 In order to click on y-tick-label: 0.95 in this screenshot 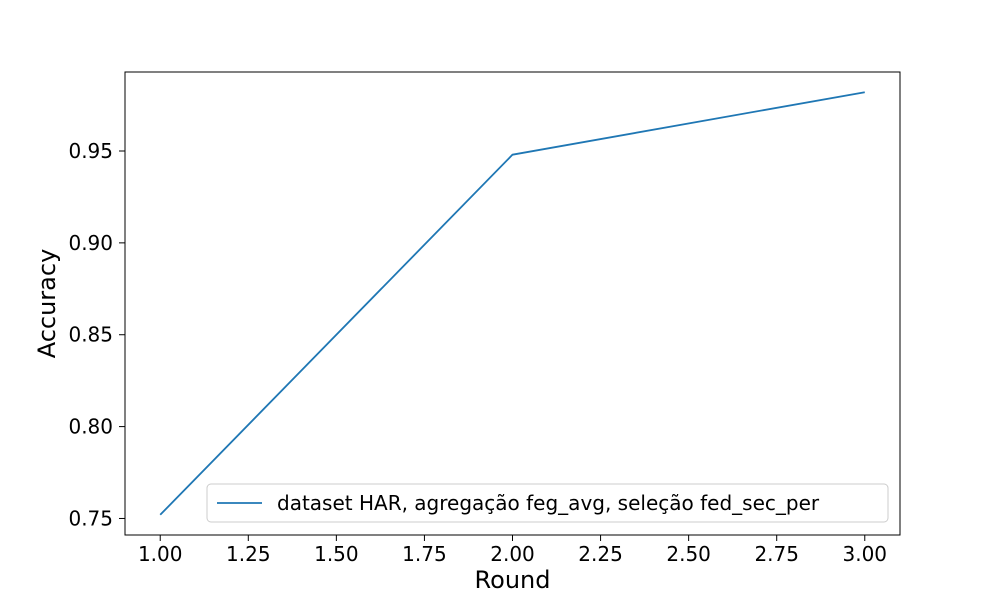, I will do `click(90, 151)`.